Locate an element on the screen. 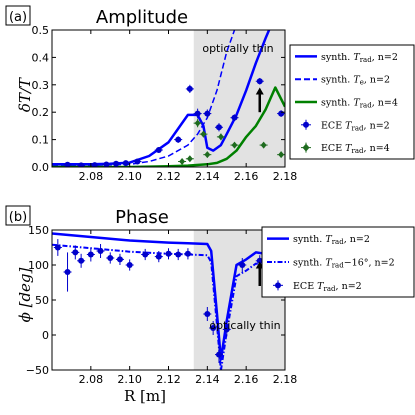 This screenshot has height=415, width=415. amplitude-optically-thin-label: optically thin is located at coordinates (237, 48).